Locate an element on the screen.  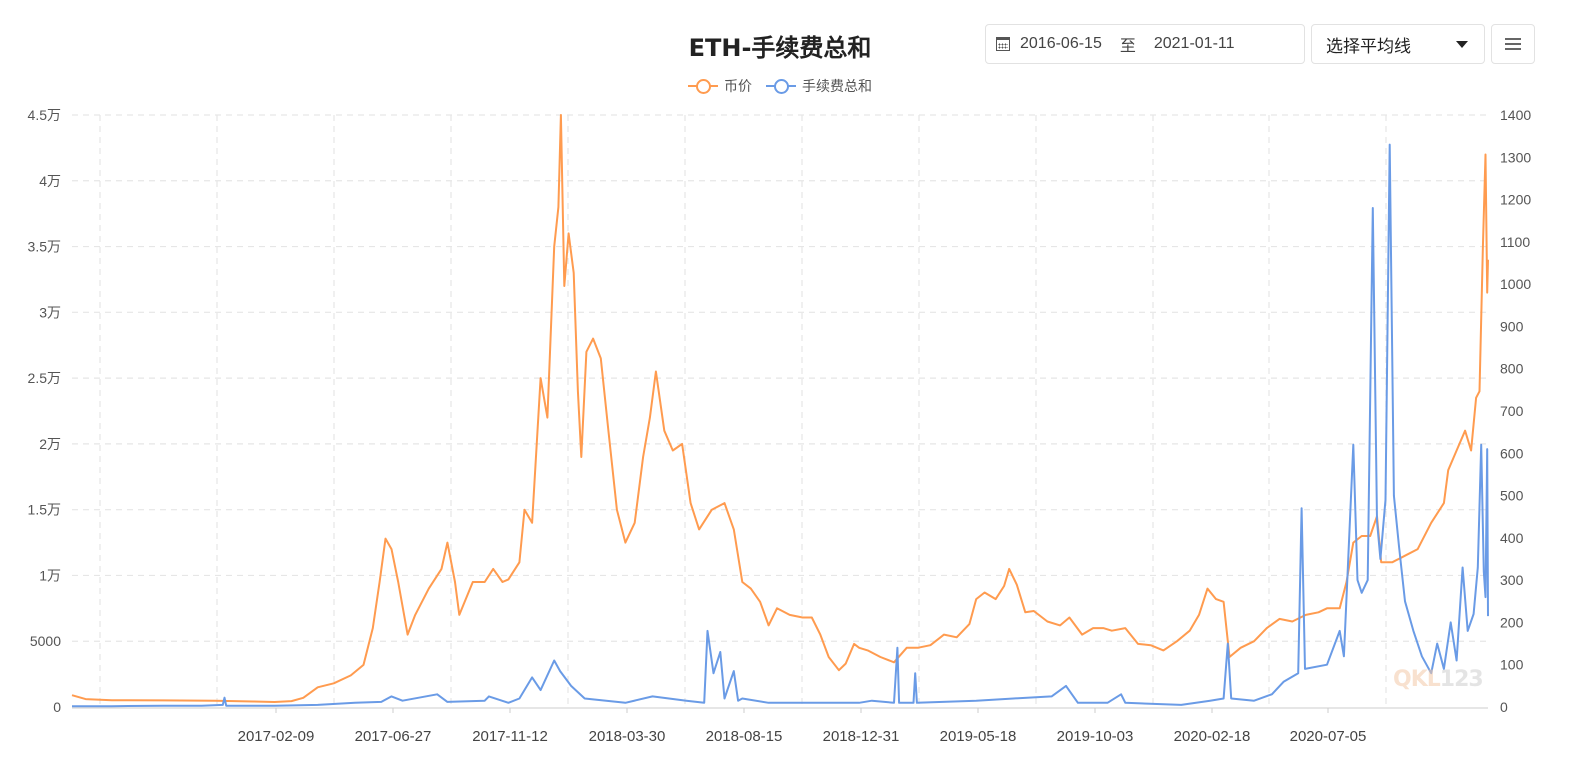
y-right-tick-label: 200 is located at coordinates (1512, 622).